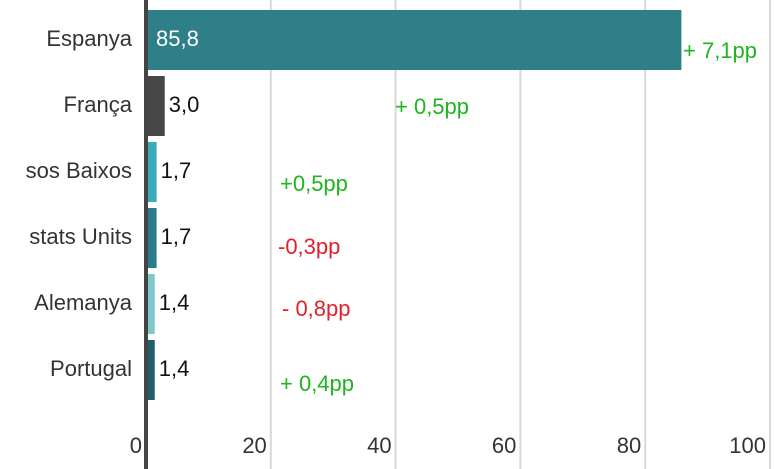  I want to click on x-tick-label: 80, so click(629, 445).